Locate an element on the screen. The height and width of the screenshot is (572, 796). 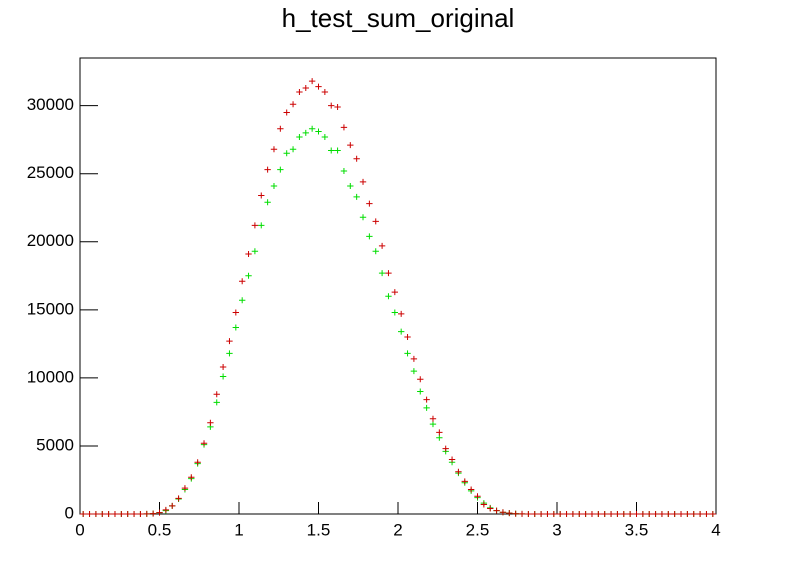
y-tick-label: 25000 is located at coordinates (50, 172).